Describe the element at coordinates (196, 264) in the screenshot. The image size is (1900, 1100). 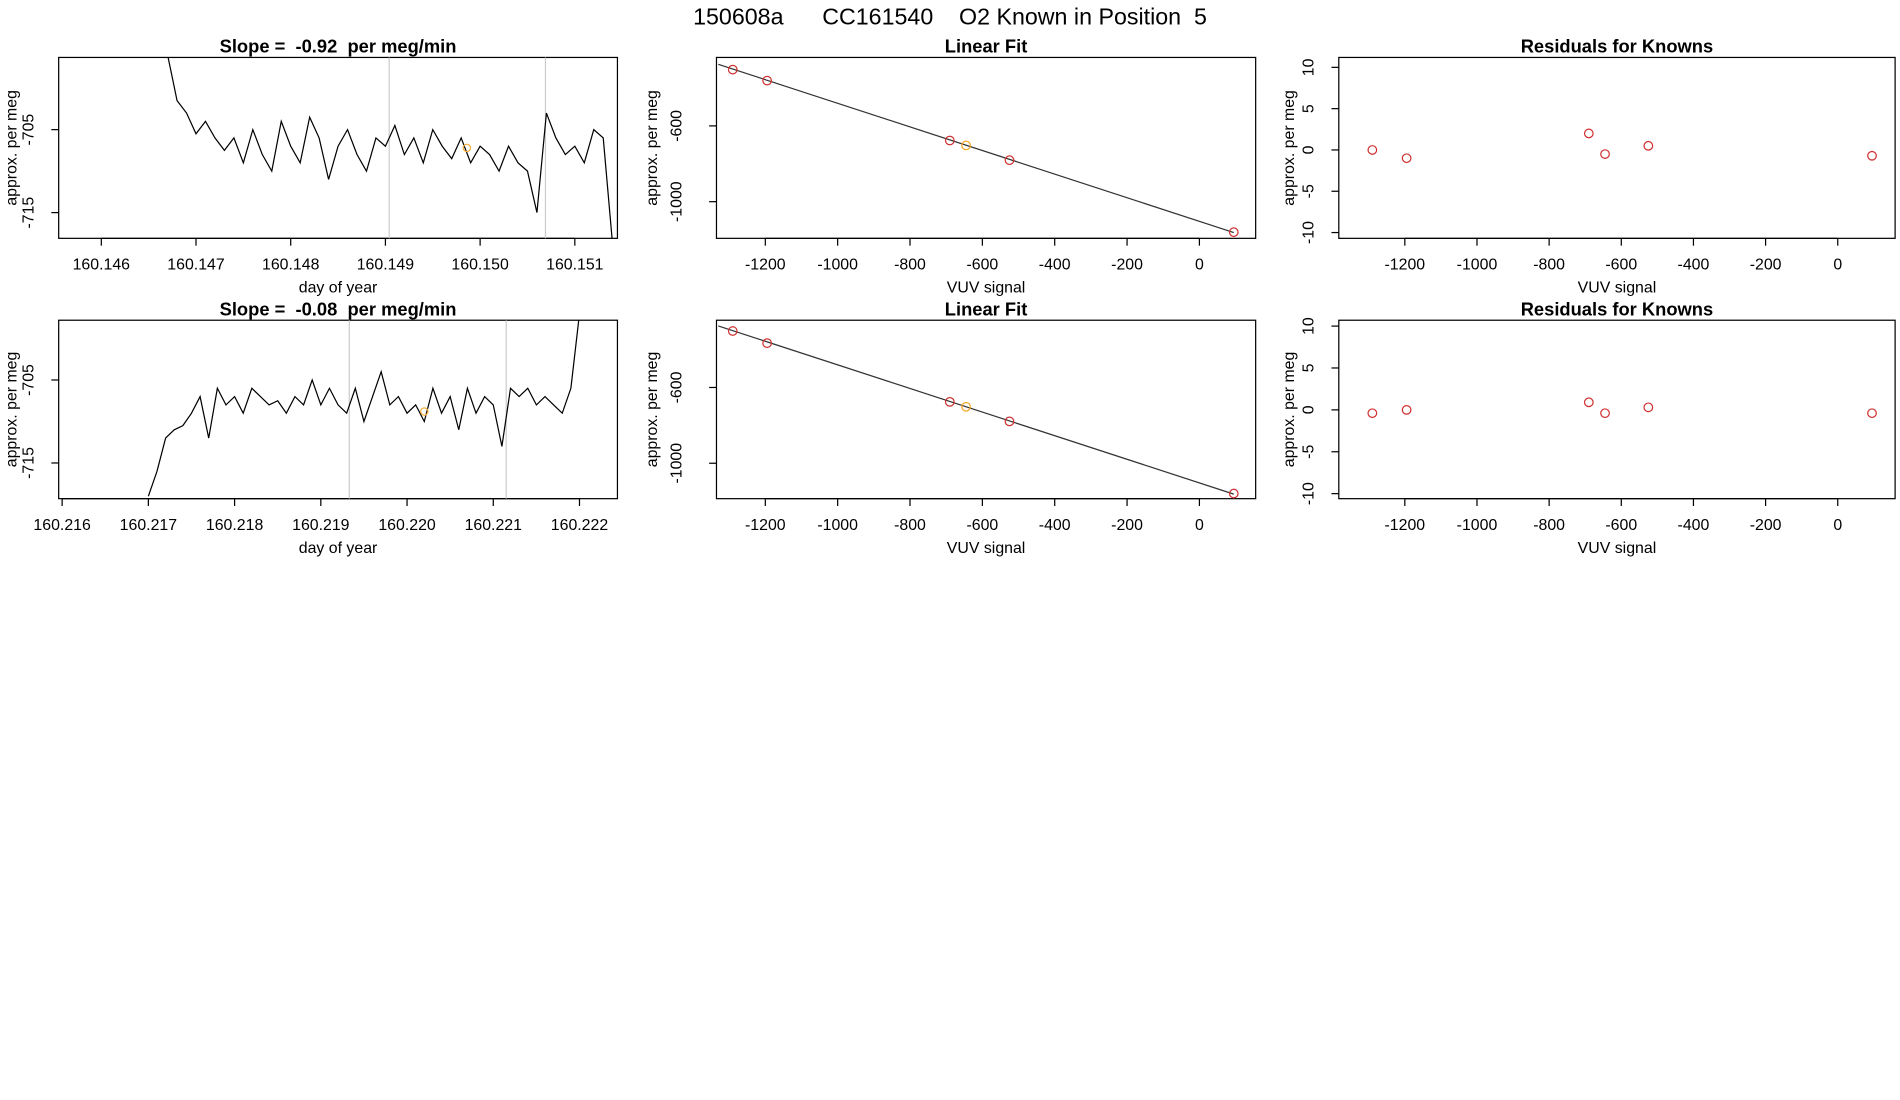
I see `x-tick-label: 160.147` at that location.